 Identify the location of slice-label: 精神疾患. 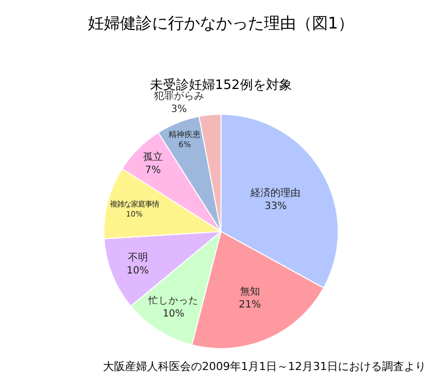
(184, 134).